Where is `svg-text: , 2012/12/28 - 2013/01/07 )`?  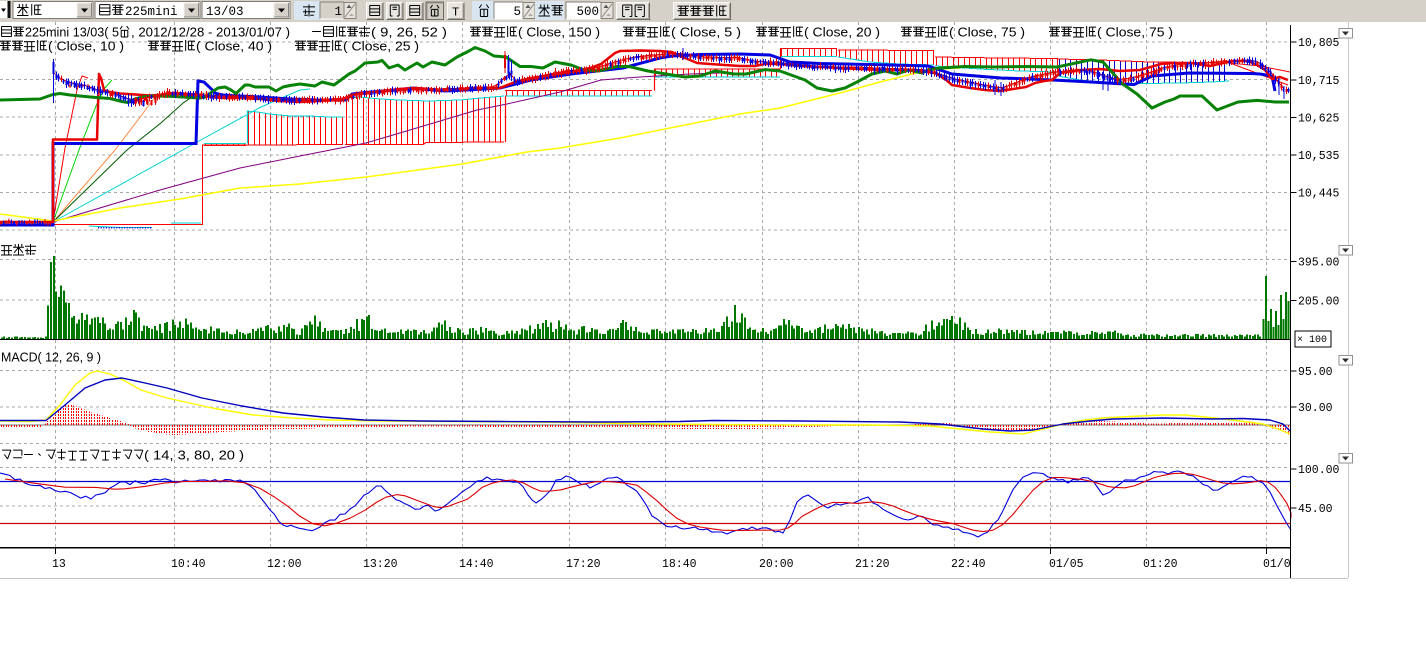 svg-text: , 2012/12/28 - 2013/01/07 ) is located at coordinates (210, 33).